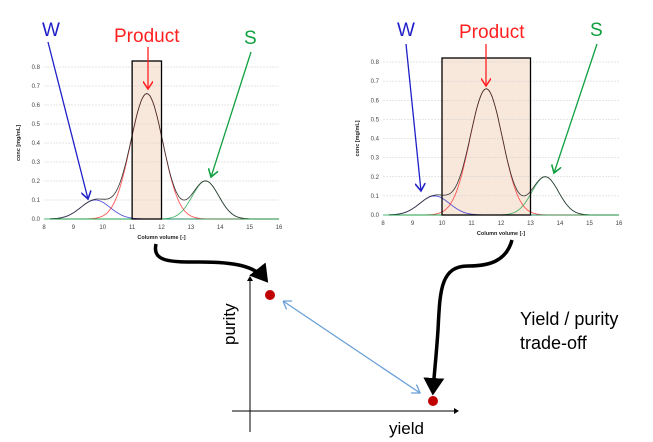 The width and height of the screenshot is (653, 442). Describe the element at coordinates (492, 32) in the screenshot. I see `label-product-right: Product` at that location.